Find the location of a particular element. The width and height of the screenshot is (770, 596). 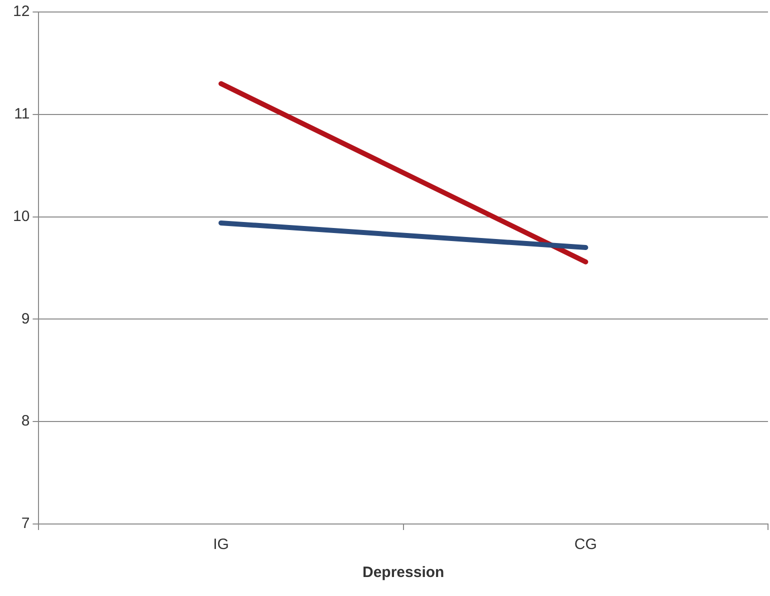

x-axis-title: Depression is located at coordinates (403, 573).